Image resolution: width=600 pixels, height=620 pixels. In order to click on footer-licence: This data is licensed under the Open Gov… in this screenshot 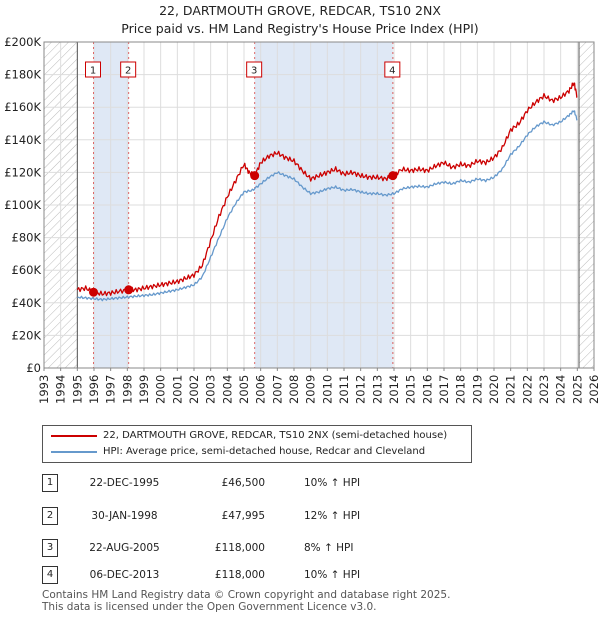, I will do `click(209, 607)`.